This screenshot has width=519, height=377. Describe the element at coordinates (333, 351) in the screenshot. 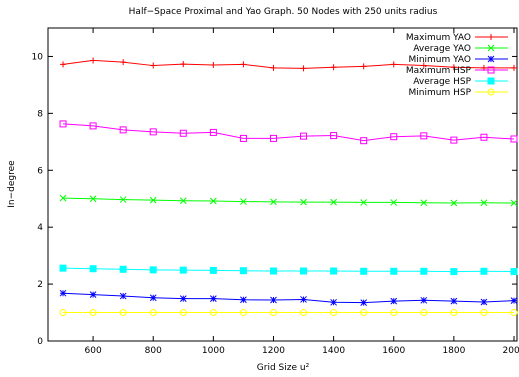

I see `x-tick-label: 1400` at that location.